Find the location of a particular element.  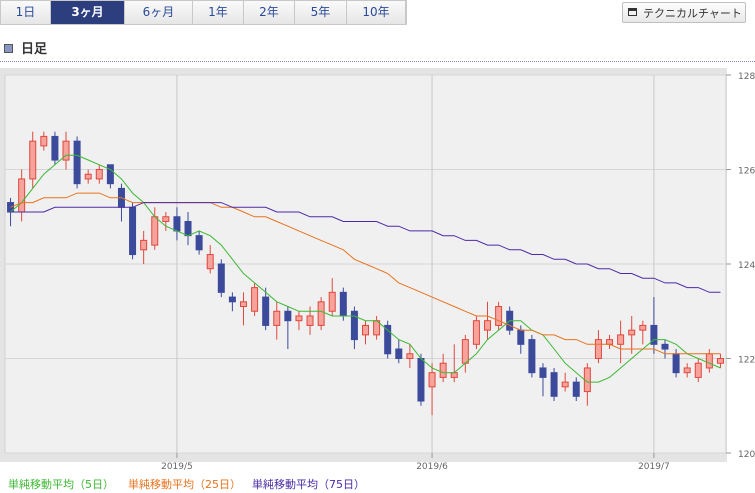

period-tabs: 1日 3ヶ月 6ヶ月 1年 2年 5年 10年 is located at coordinates (203, 12).